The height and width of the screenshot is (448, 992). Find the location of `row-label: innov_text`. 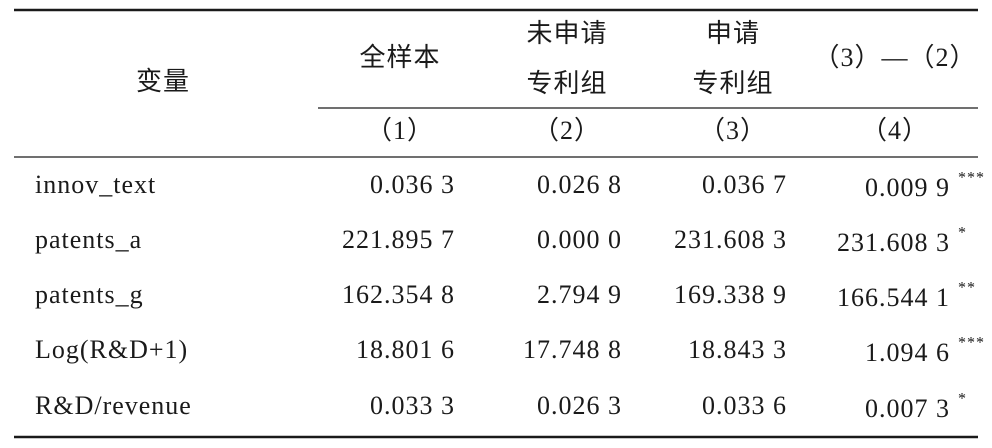

row-label: innov_text is located at coordinates (95, 184).